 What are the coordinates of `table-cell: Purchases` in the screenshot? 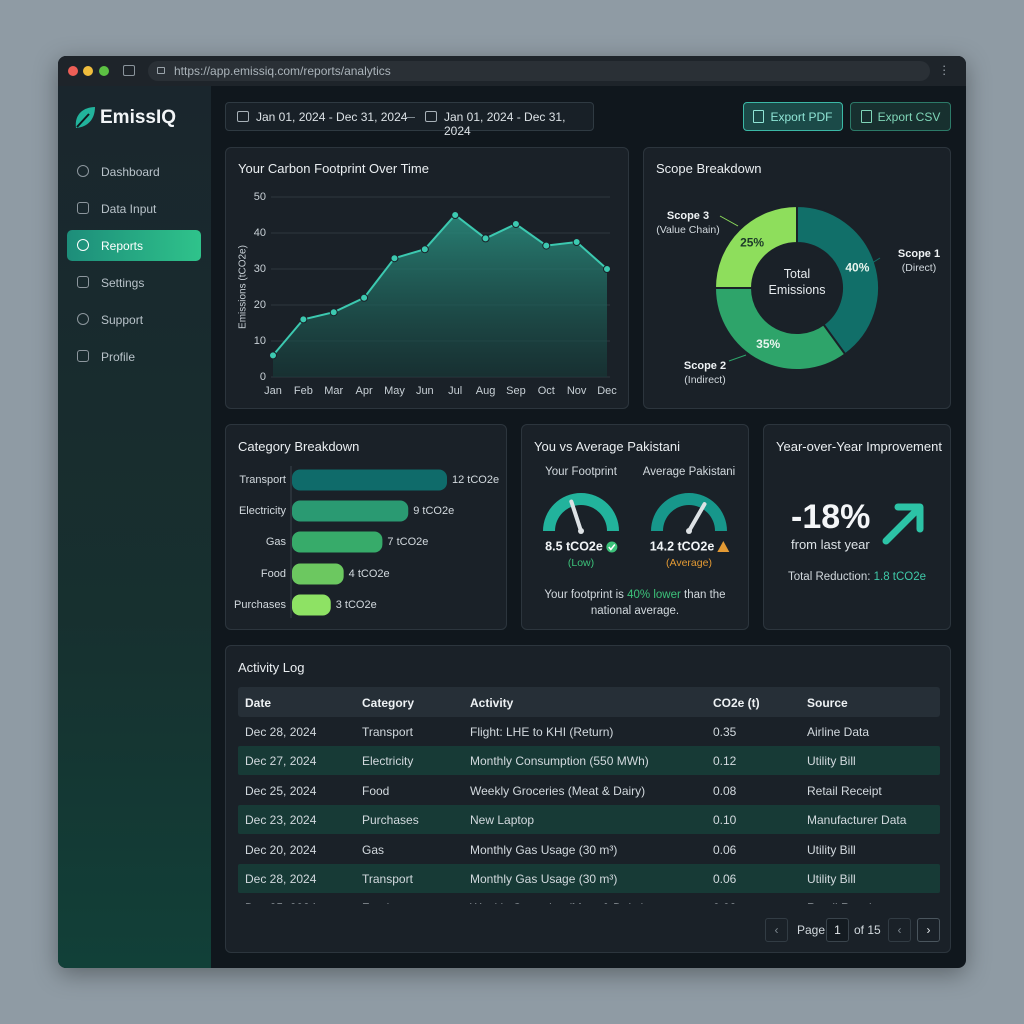 It's located at (390, 820).